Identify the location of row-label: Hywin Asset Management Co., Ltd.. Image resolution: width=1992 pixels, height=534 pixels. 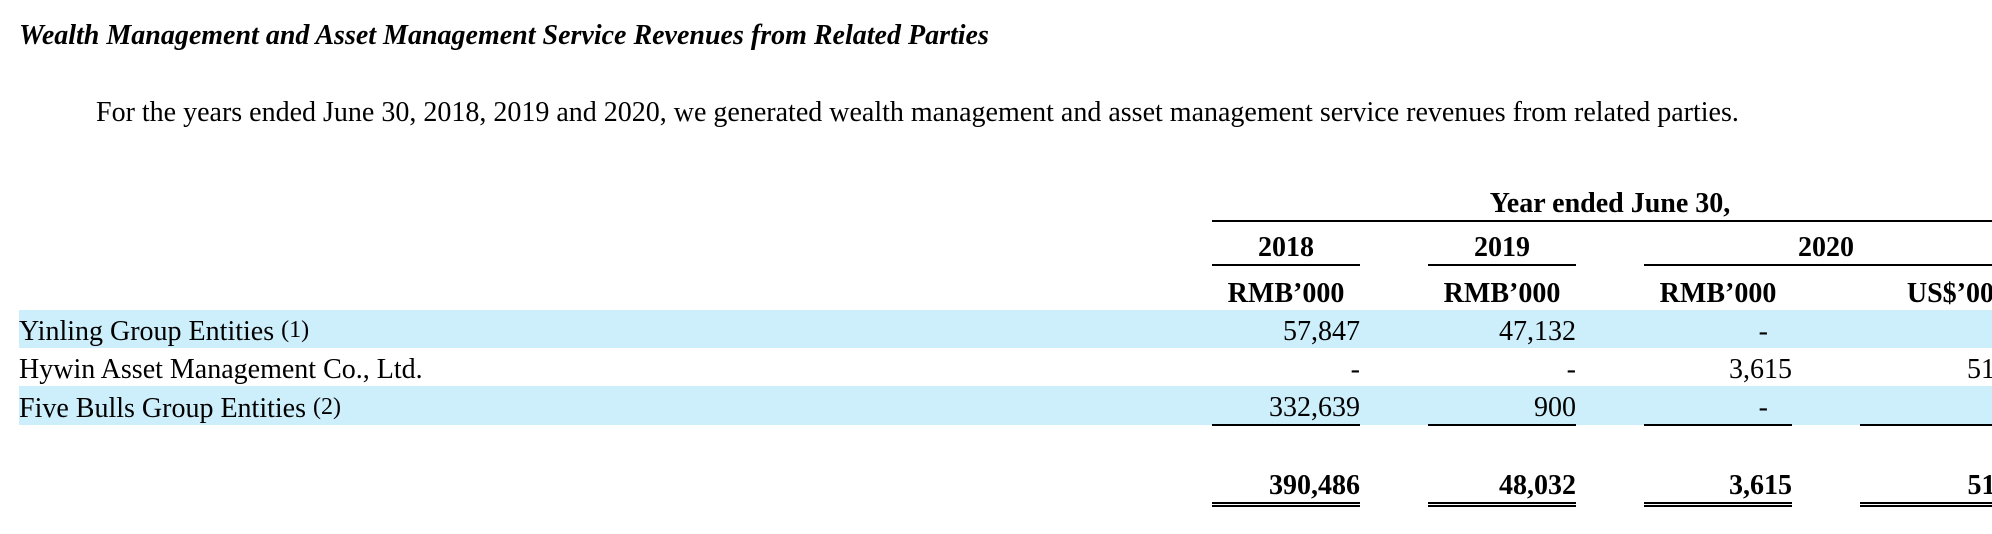
(221, 369).